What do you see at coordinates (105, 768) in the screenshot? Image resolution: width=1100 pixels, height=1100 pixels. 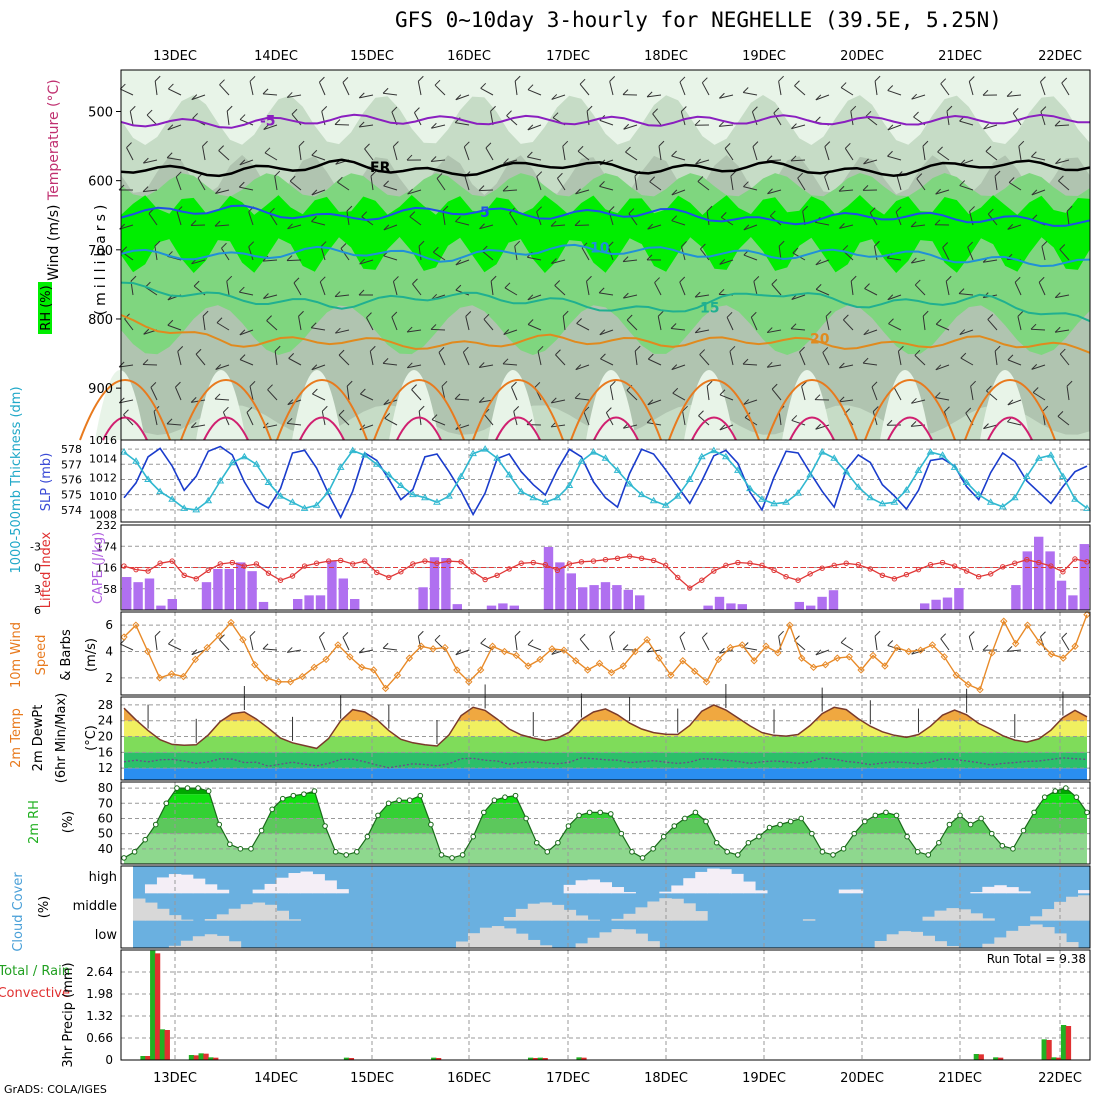 I see `temp-tick-label: 12` at bounding box center [105, 768].